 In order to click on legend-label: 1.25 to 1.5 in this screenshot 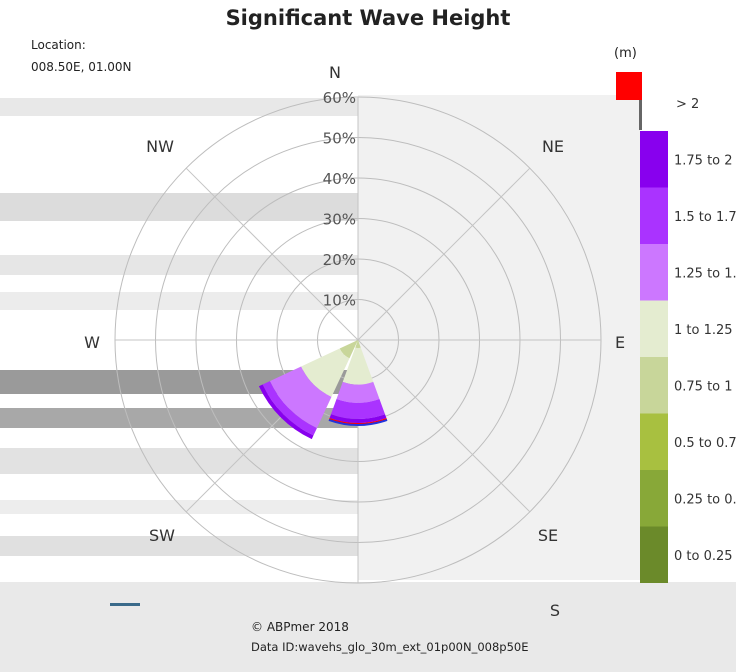, I will do `click(705, 273)`.